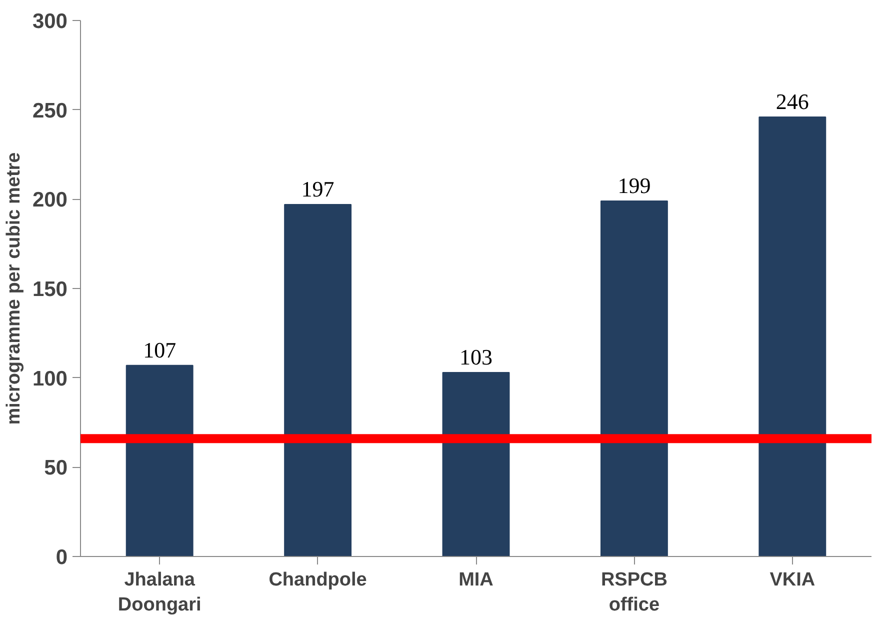  I want to click on x-tick-label: MIA, so click(476, 580).